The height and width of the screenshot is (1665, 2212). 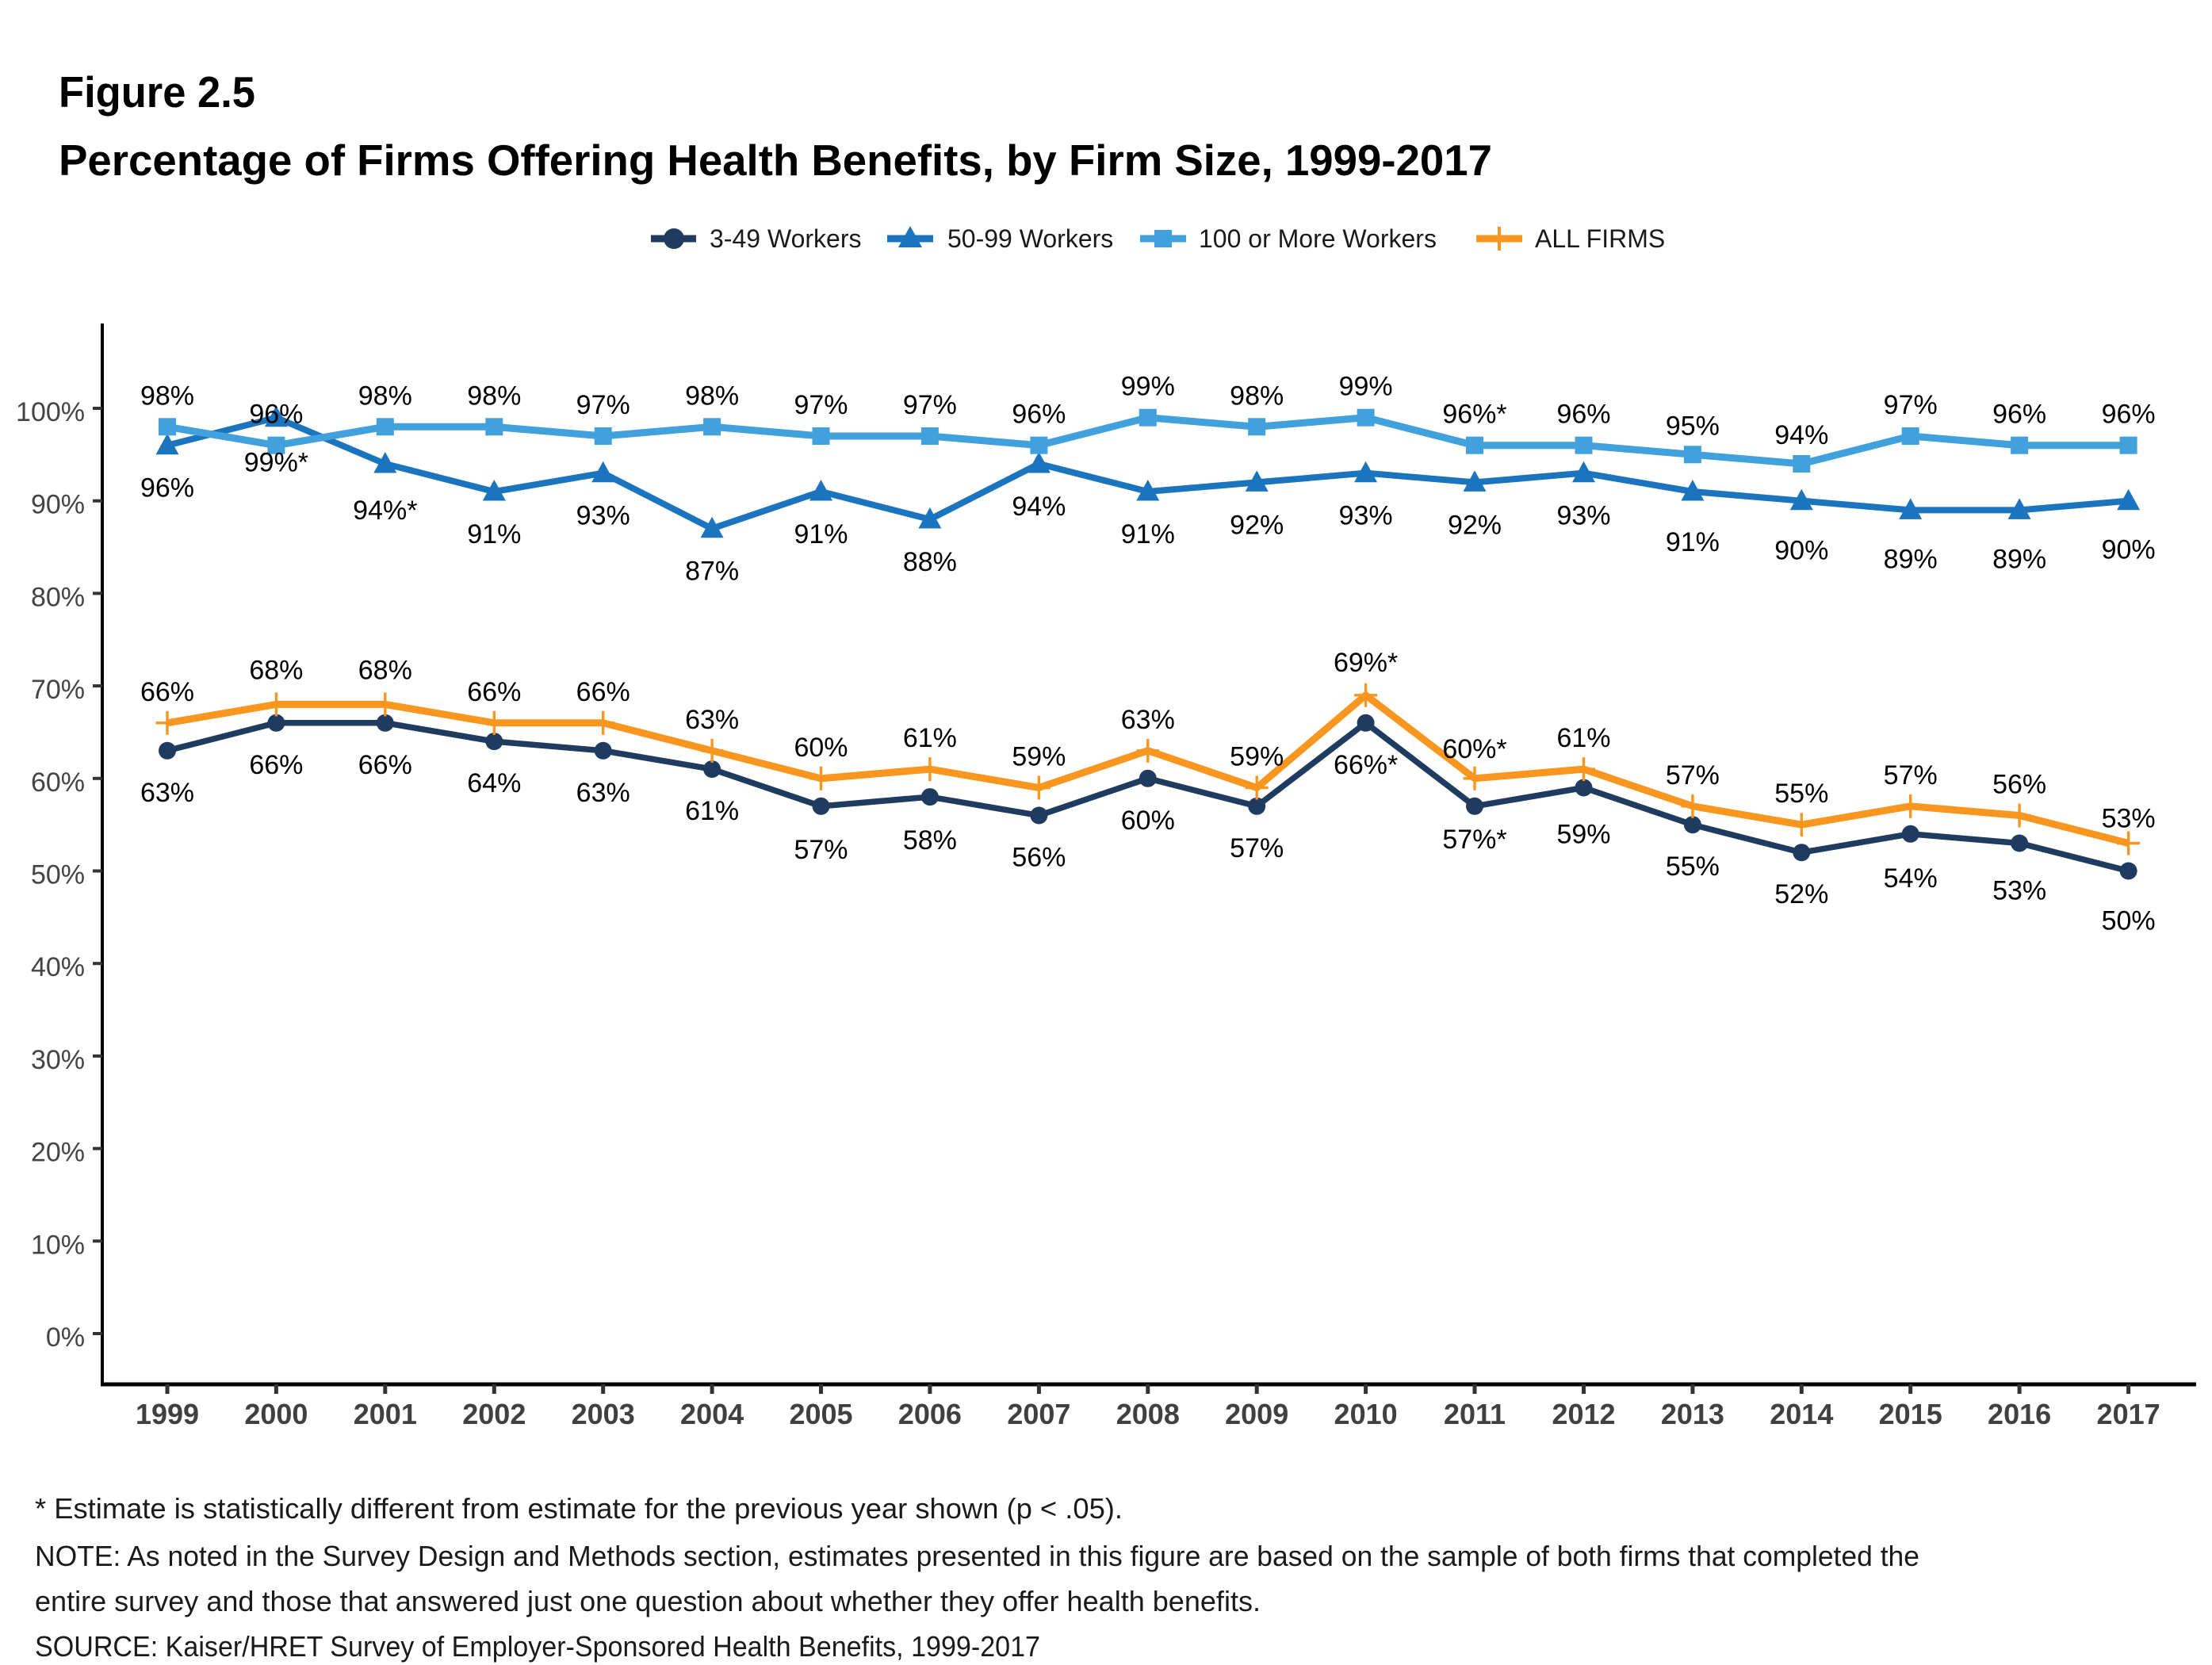 I want to click on svg-text: 20%, so click(x=58, y=1153).